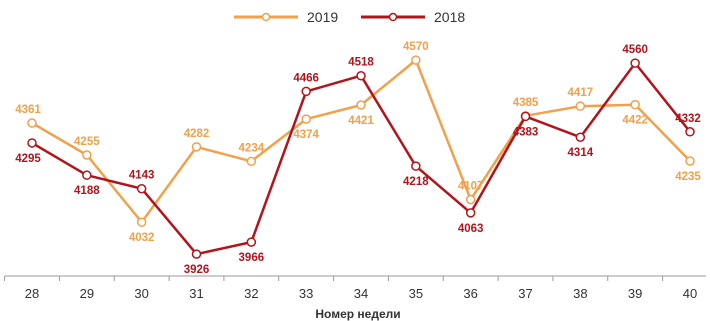 The height and width of the screenshot is (321, 710). What do you see at coordinates (306, 293) in the screenshot?
I see `x-tick-label: 33` at bounding box center [306, 293].